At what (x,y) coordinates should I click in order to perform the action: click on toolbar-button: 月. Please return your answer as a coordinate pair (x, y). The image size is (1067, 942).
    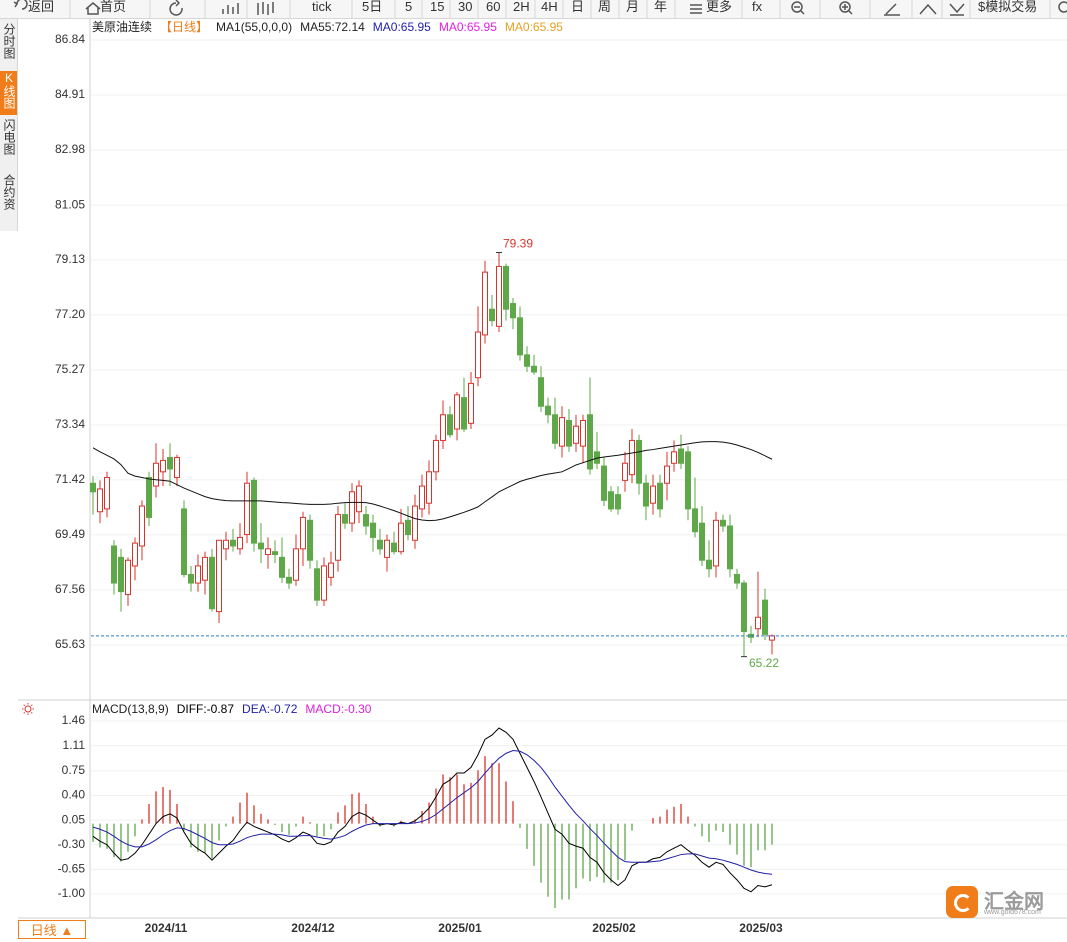
    Looking at the image, I should click on (633, 7).